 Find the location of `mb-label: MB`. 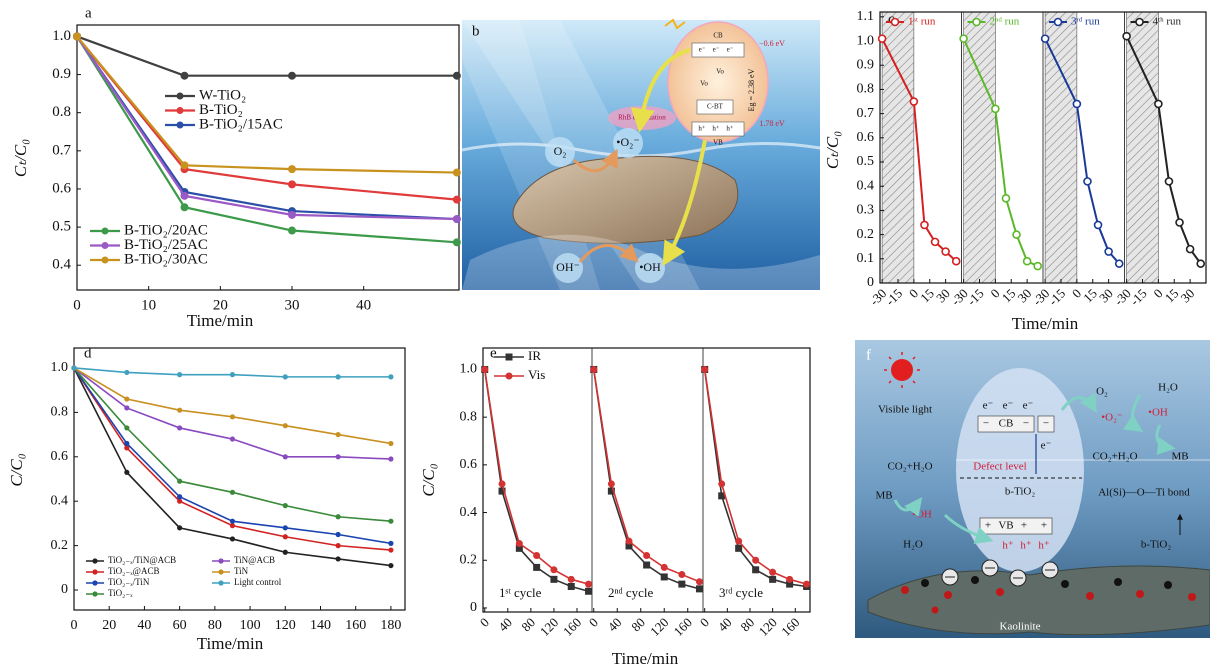

mb-label: MB is located at coordinates (883, 496).